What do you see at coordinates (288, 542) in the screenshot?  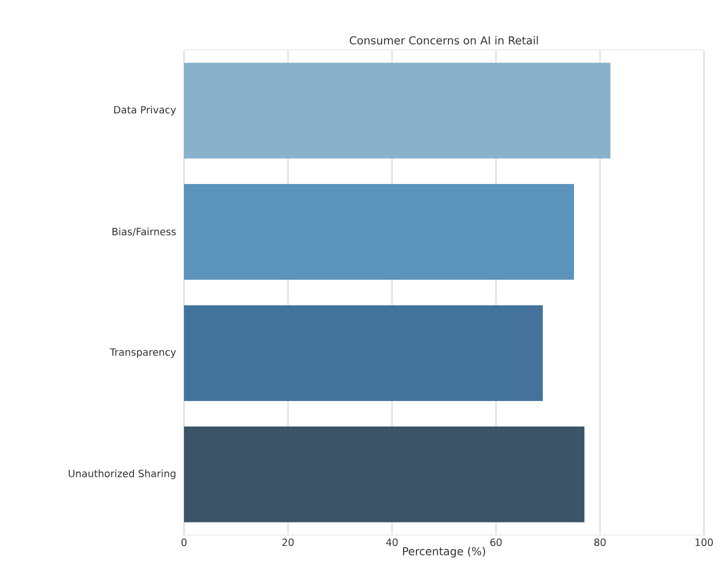 I see `x-tick-label: 20` at bounding box center [288, 542].